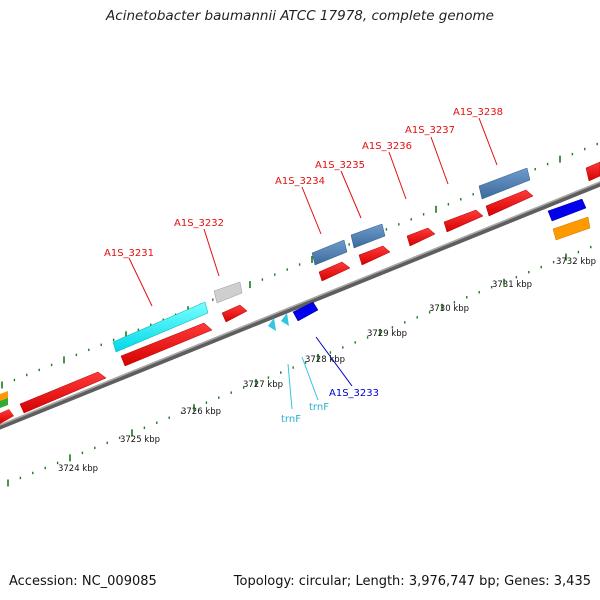 This screenshot has width=600, height=600. I want to click on scale-label-3726: 3726 kbp, so click(201, 412).